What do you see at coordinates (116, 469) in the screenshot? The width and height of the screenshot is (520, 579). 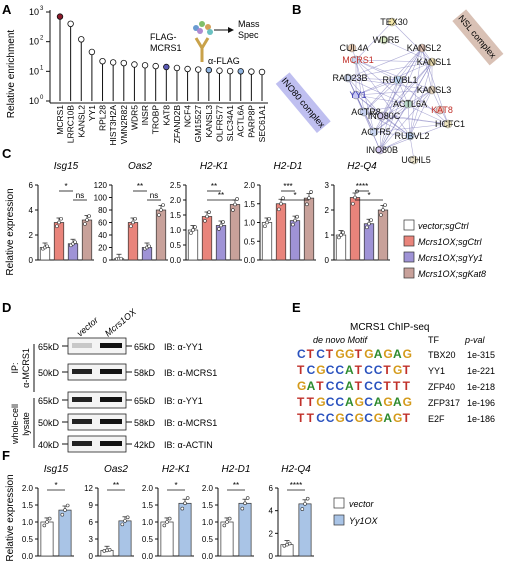 I see `gene-title: Oas2` at bounding box center [116, 469].